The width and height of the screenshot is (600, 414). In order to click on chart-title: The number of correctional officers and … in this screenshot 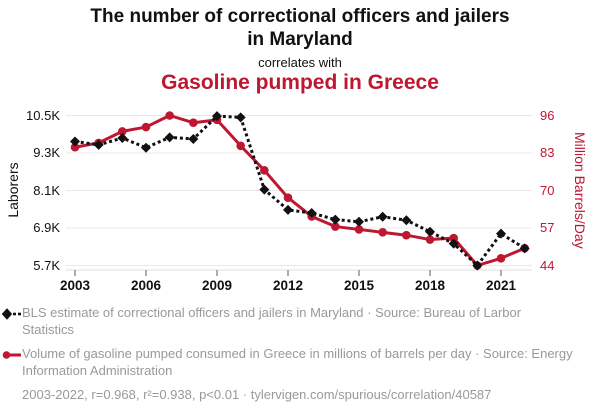, I will do `click(300, 28)`.